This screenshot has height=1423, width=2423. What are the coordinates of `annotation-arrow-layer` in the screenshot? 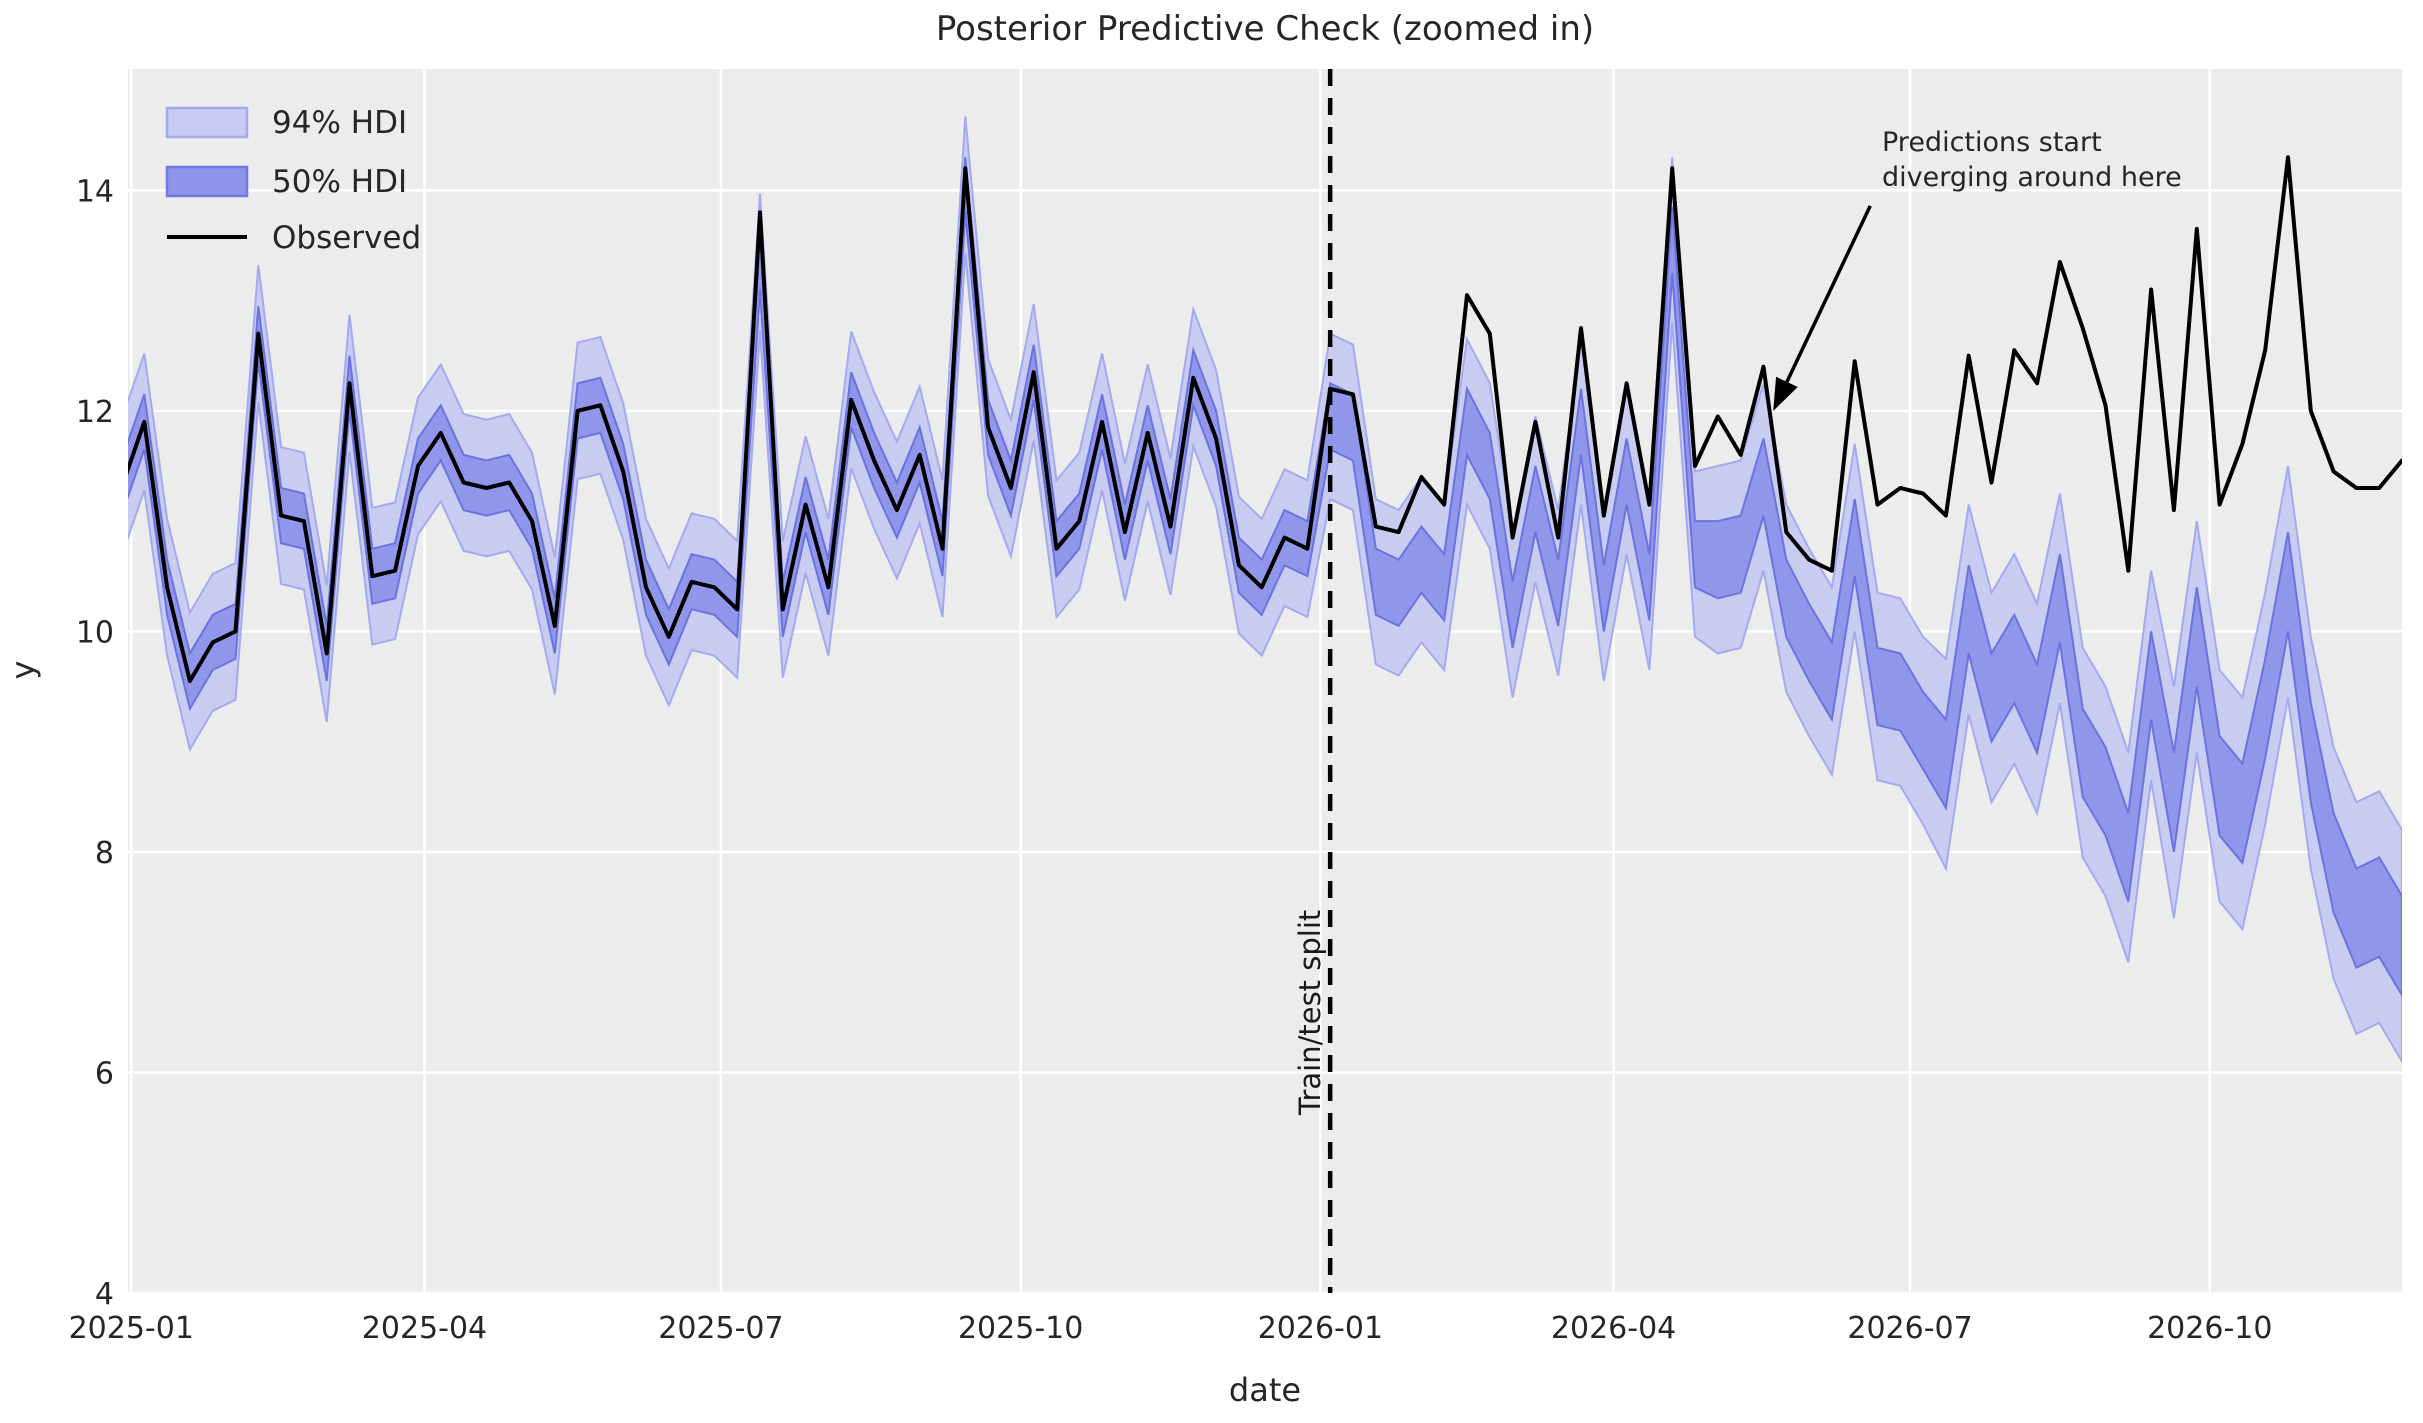 It's located at (1822, 308).